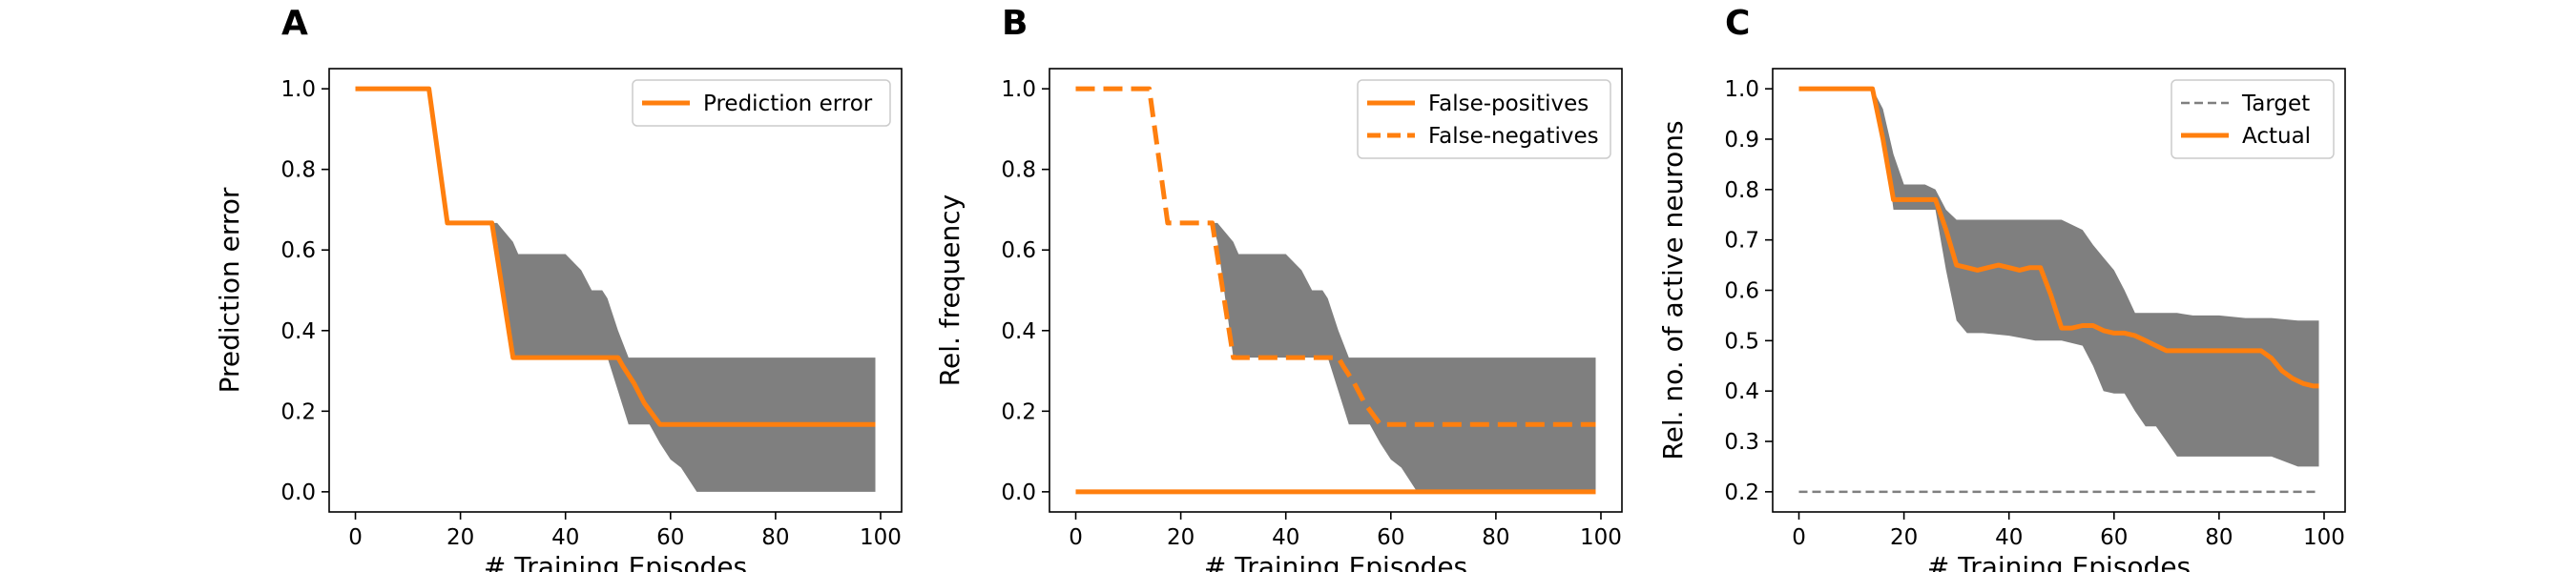 This screenshot has width=2576, height=572. I want to click on panel-letter: C, so click(1737, 23).